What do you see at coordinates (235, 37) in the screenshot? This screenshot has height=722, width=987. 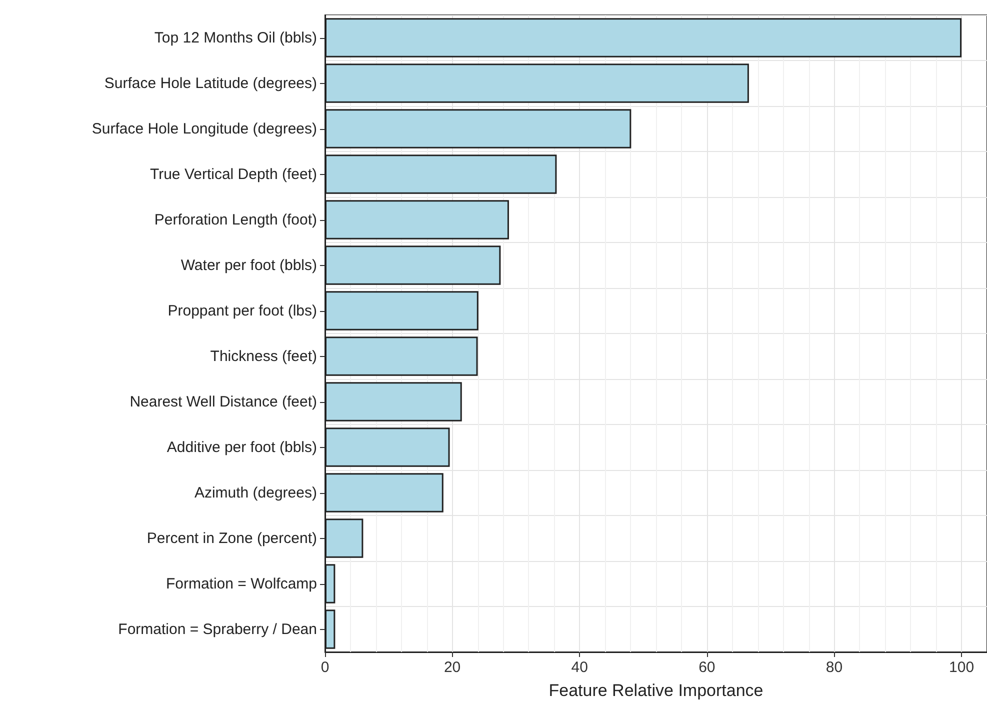 I see `y-tick-label: Top 12 Months Oil (bbls)` at bounding box center [235, 37].